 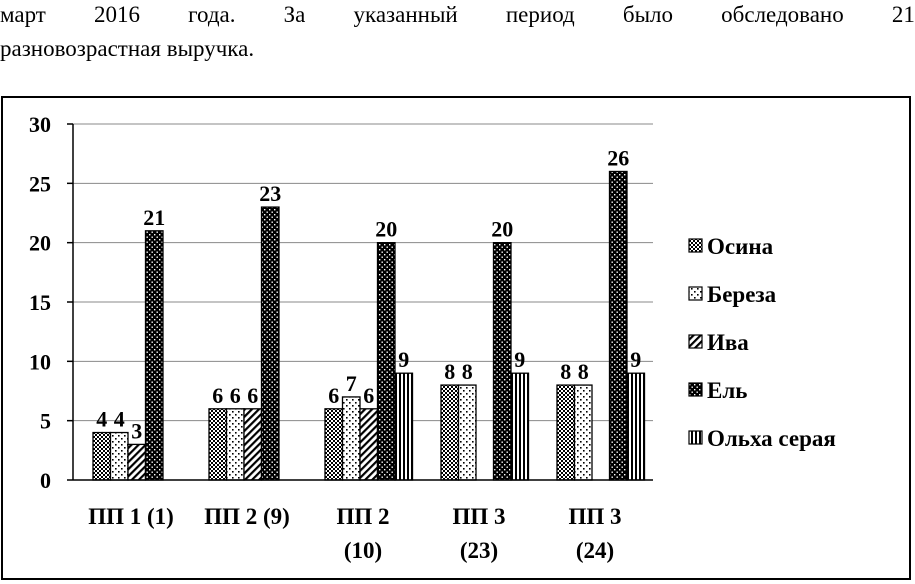 I want to click on paragraph-word: было, so click(x=648, y=14).